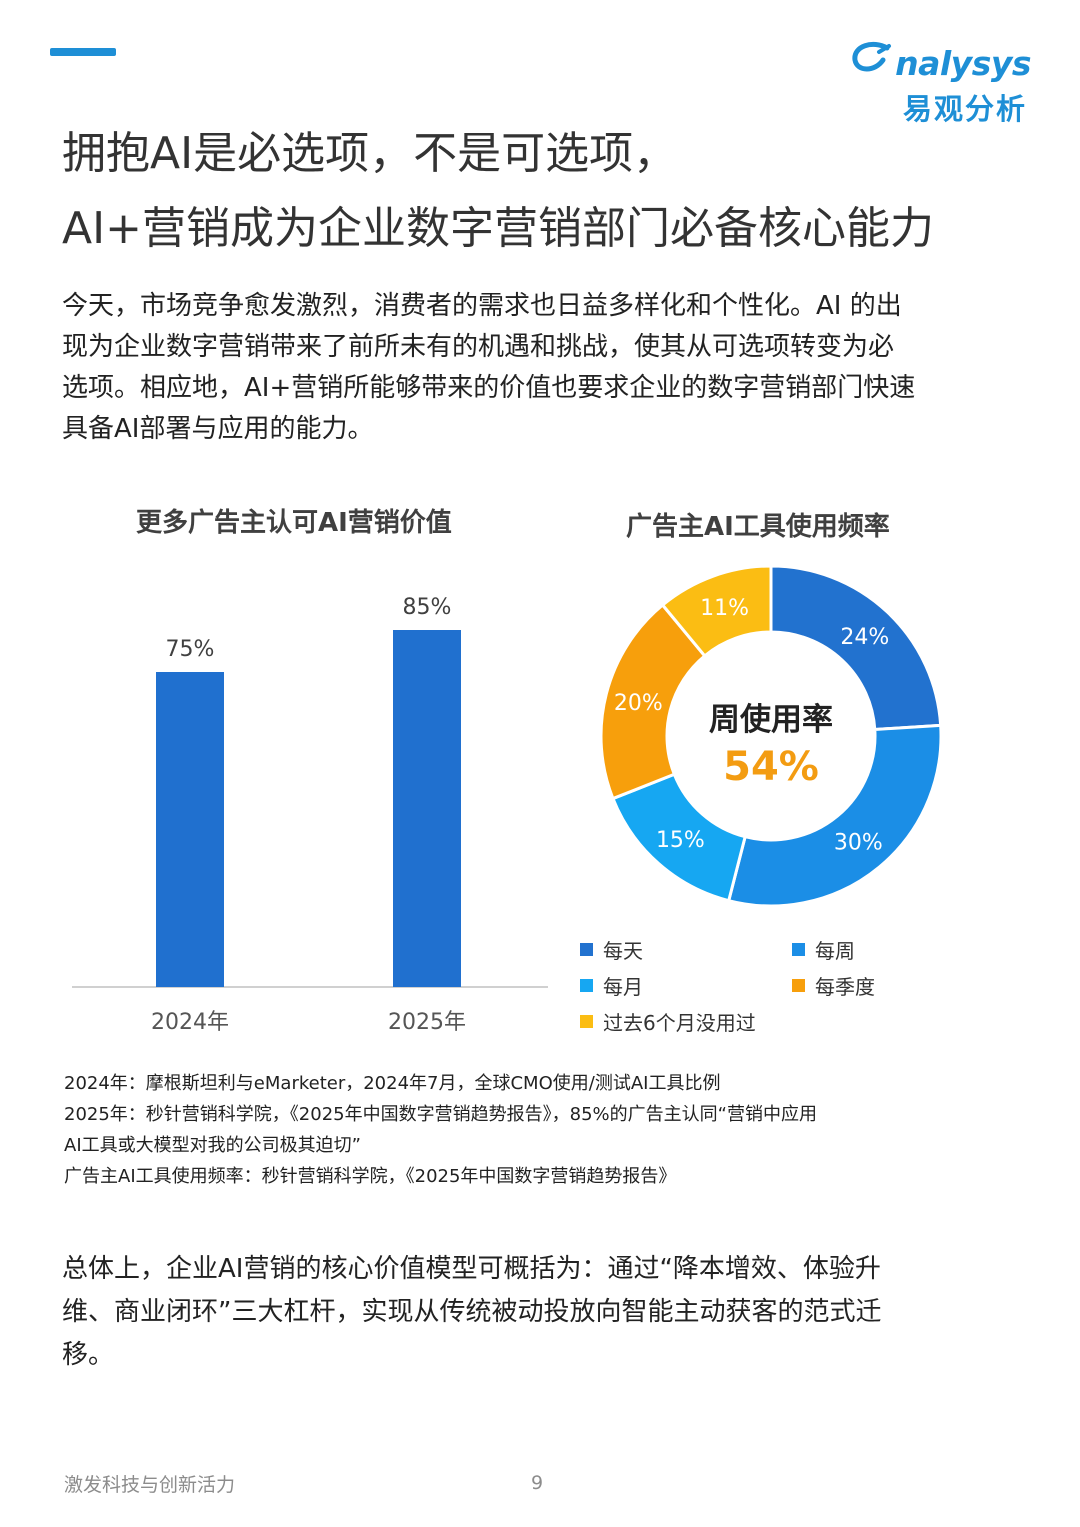  What do you see at coordinates (964, 109) in the screenshot?
I see `logo-chinese-name: 易观分析` at bounding box center [964, 109].